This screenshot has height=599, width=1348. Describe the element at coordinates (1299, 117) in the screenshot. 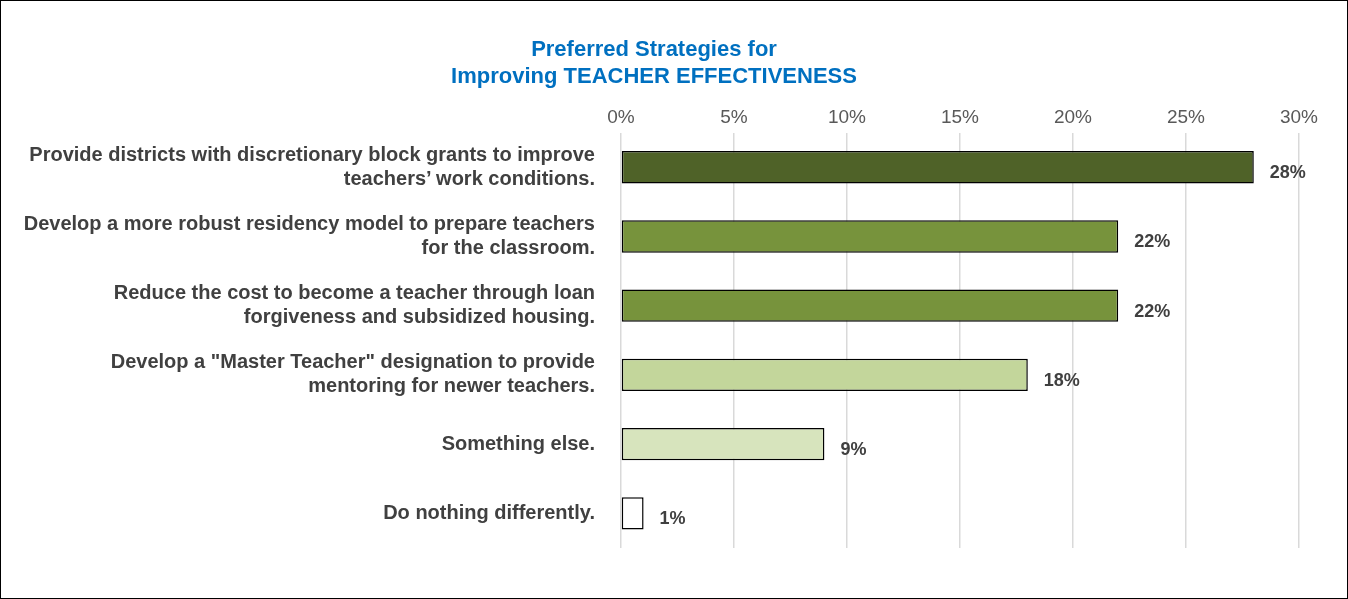

I see `x-tick-label: 30%` at that location.